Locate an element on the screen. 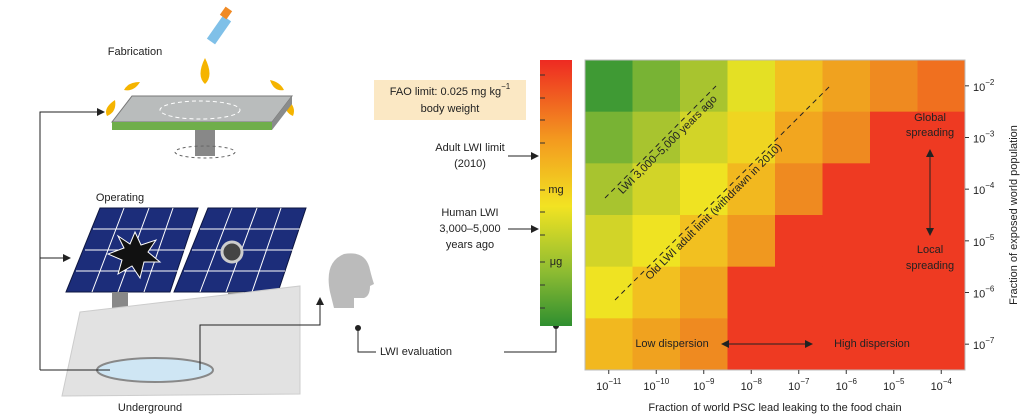 Image resolution: width=1024 pixels, height=420 pixels. annotation: Global is located at coordinates (930, 118).